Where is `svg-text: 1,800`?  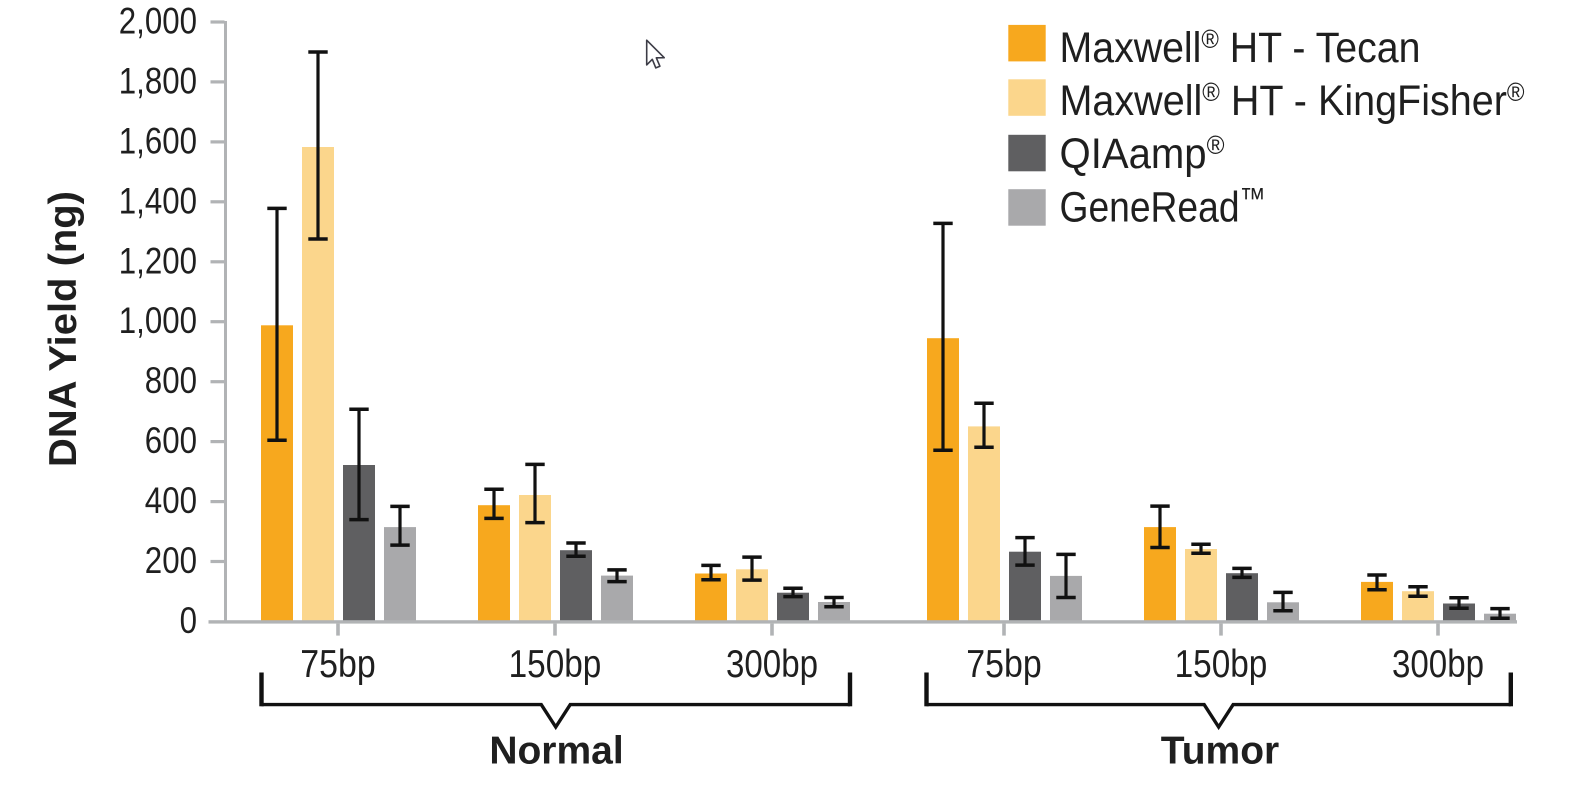 svg-text: 1,800 is located at coordinates (158, 80).